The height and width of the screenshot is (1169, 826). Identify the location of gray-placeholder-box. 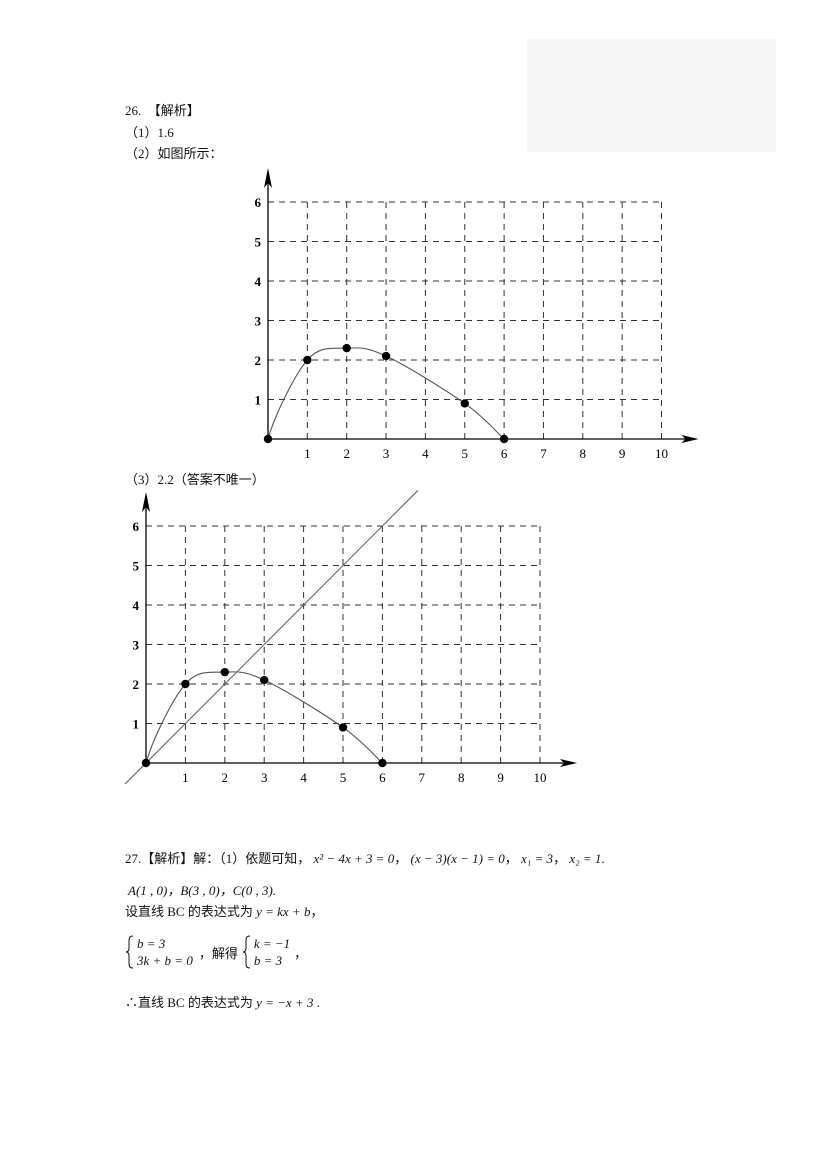
(651, 95).